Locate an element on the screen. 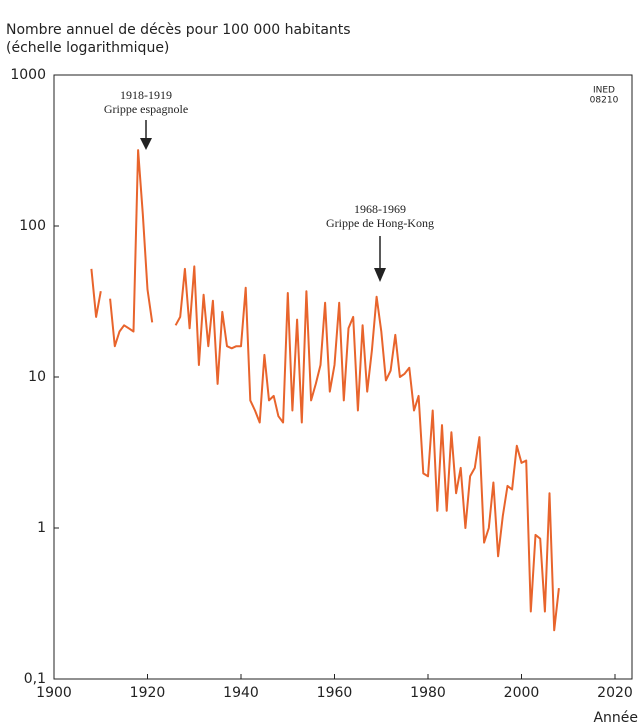 The width and height of the screenshot is (642, 727). x-tick-label: 1980 is located at coordinates (428, 693).